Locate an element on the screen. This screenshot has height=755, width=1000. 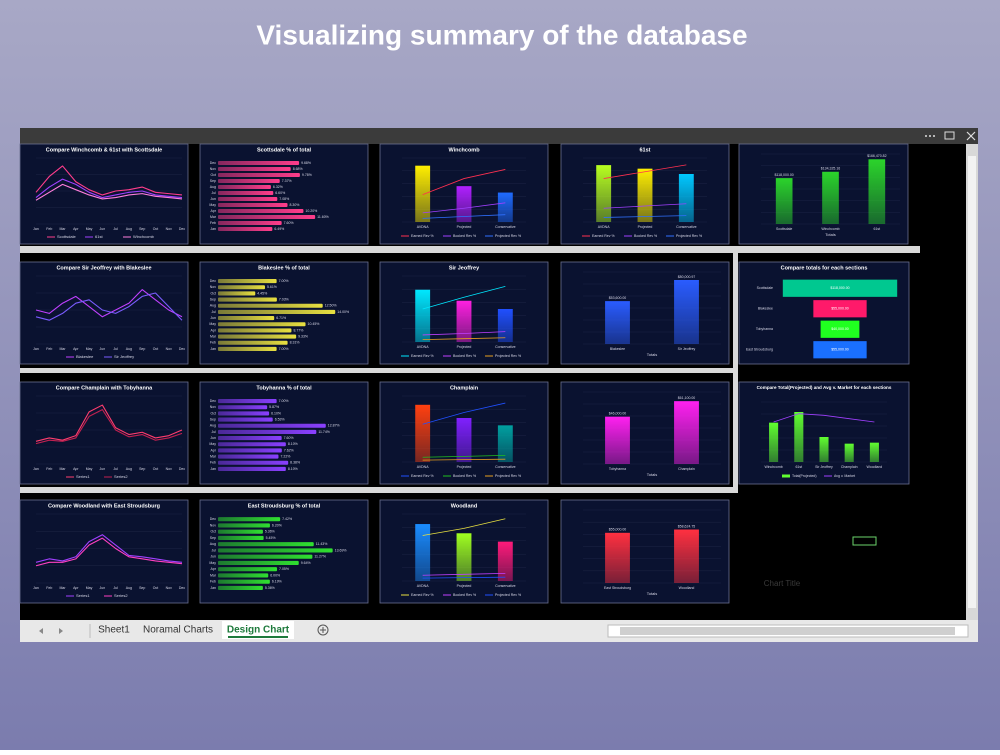
value-label: 9.78% is located at coordinates (307, 175).